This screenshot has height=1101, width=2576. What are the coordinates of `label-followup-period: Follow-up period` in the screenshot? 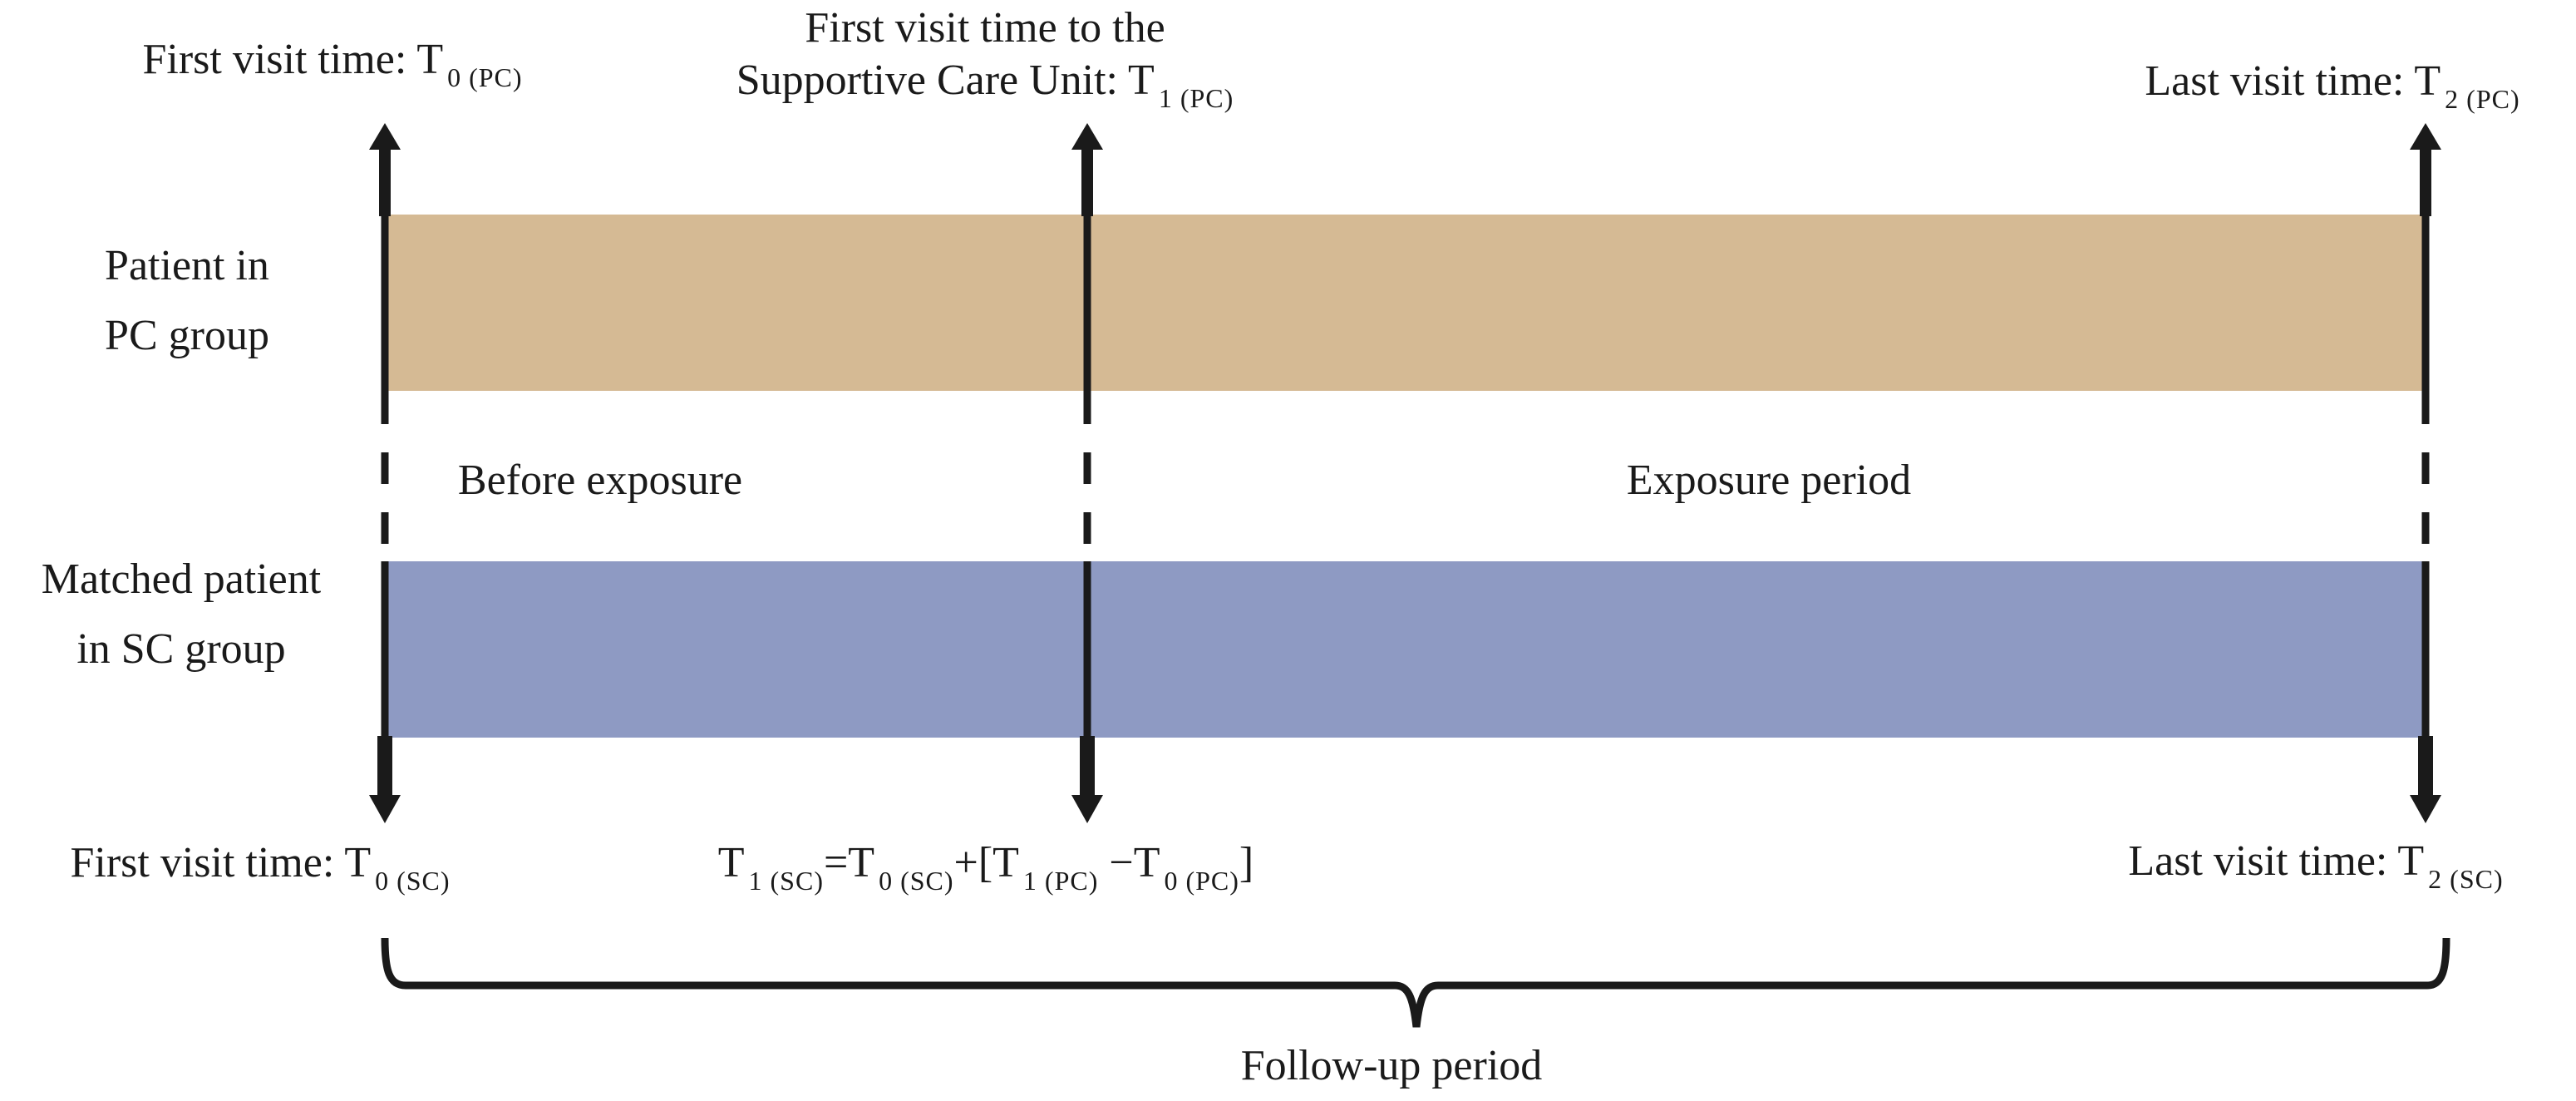 It's located at (1392, 1065).